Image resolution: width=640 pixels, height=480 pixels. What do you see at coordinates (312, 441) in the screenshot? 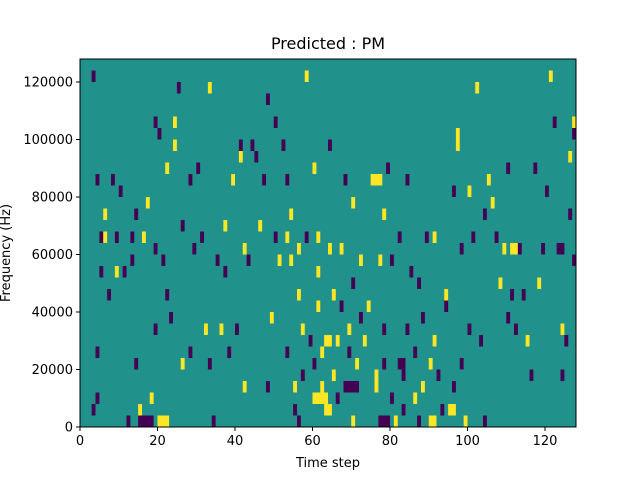
I see `x-tick-label: 60` at bounding box center [312, 441].